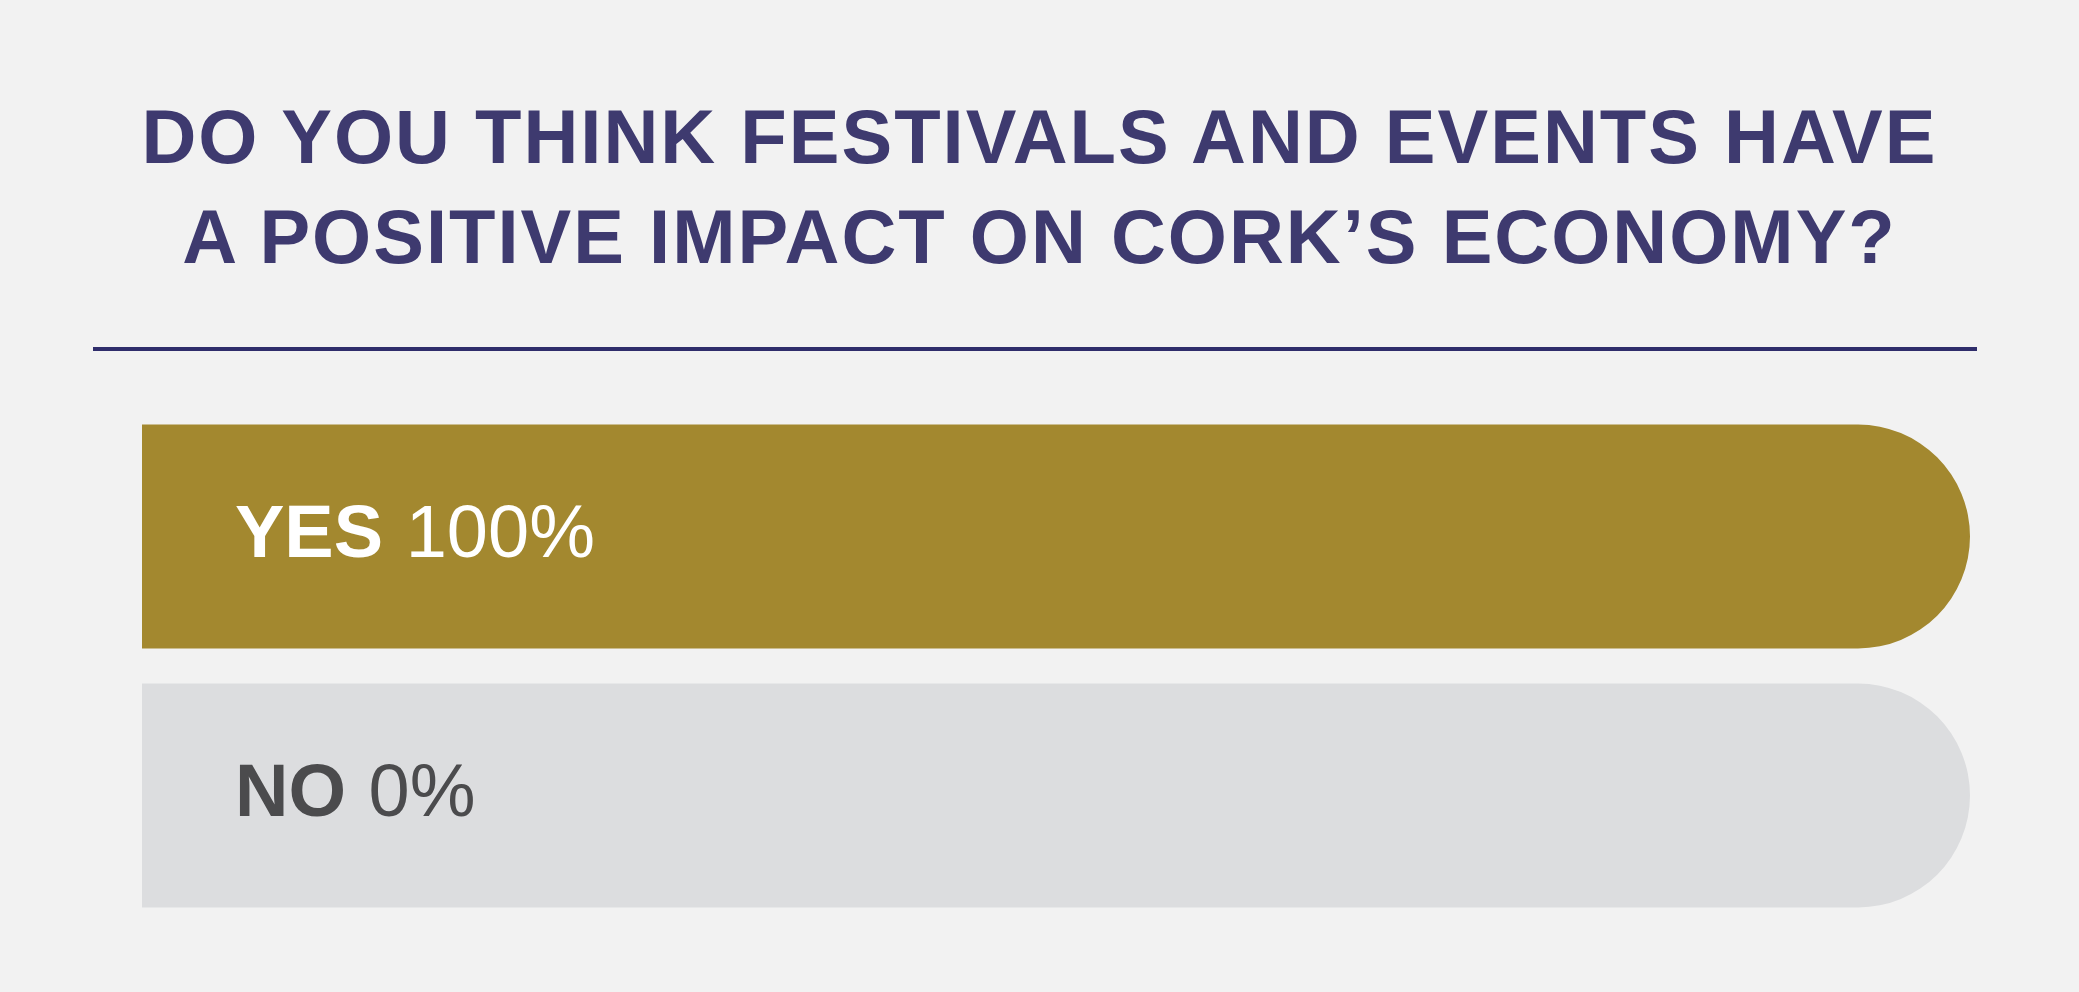  I want to click on y-tick-label: NO, so click(290, 790).